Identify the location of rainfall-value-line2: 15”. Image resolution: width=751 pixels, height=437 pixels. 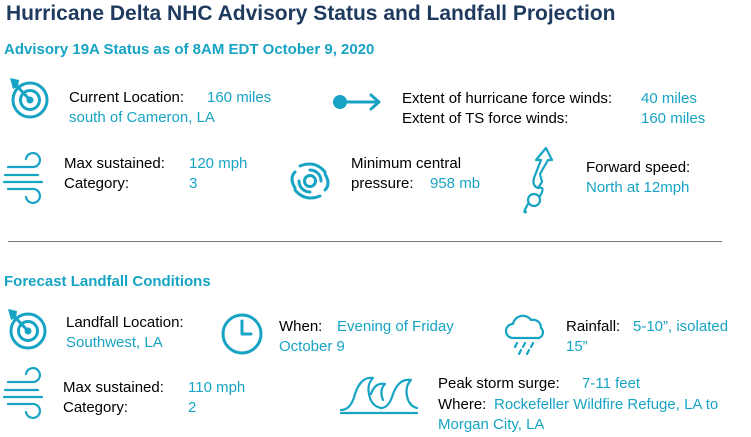
(577, 346).